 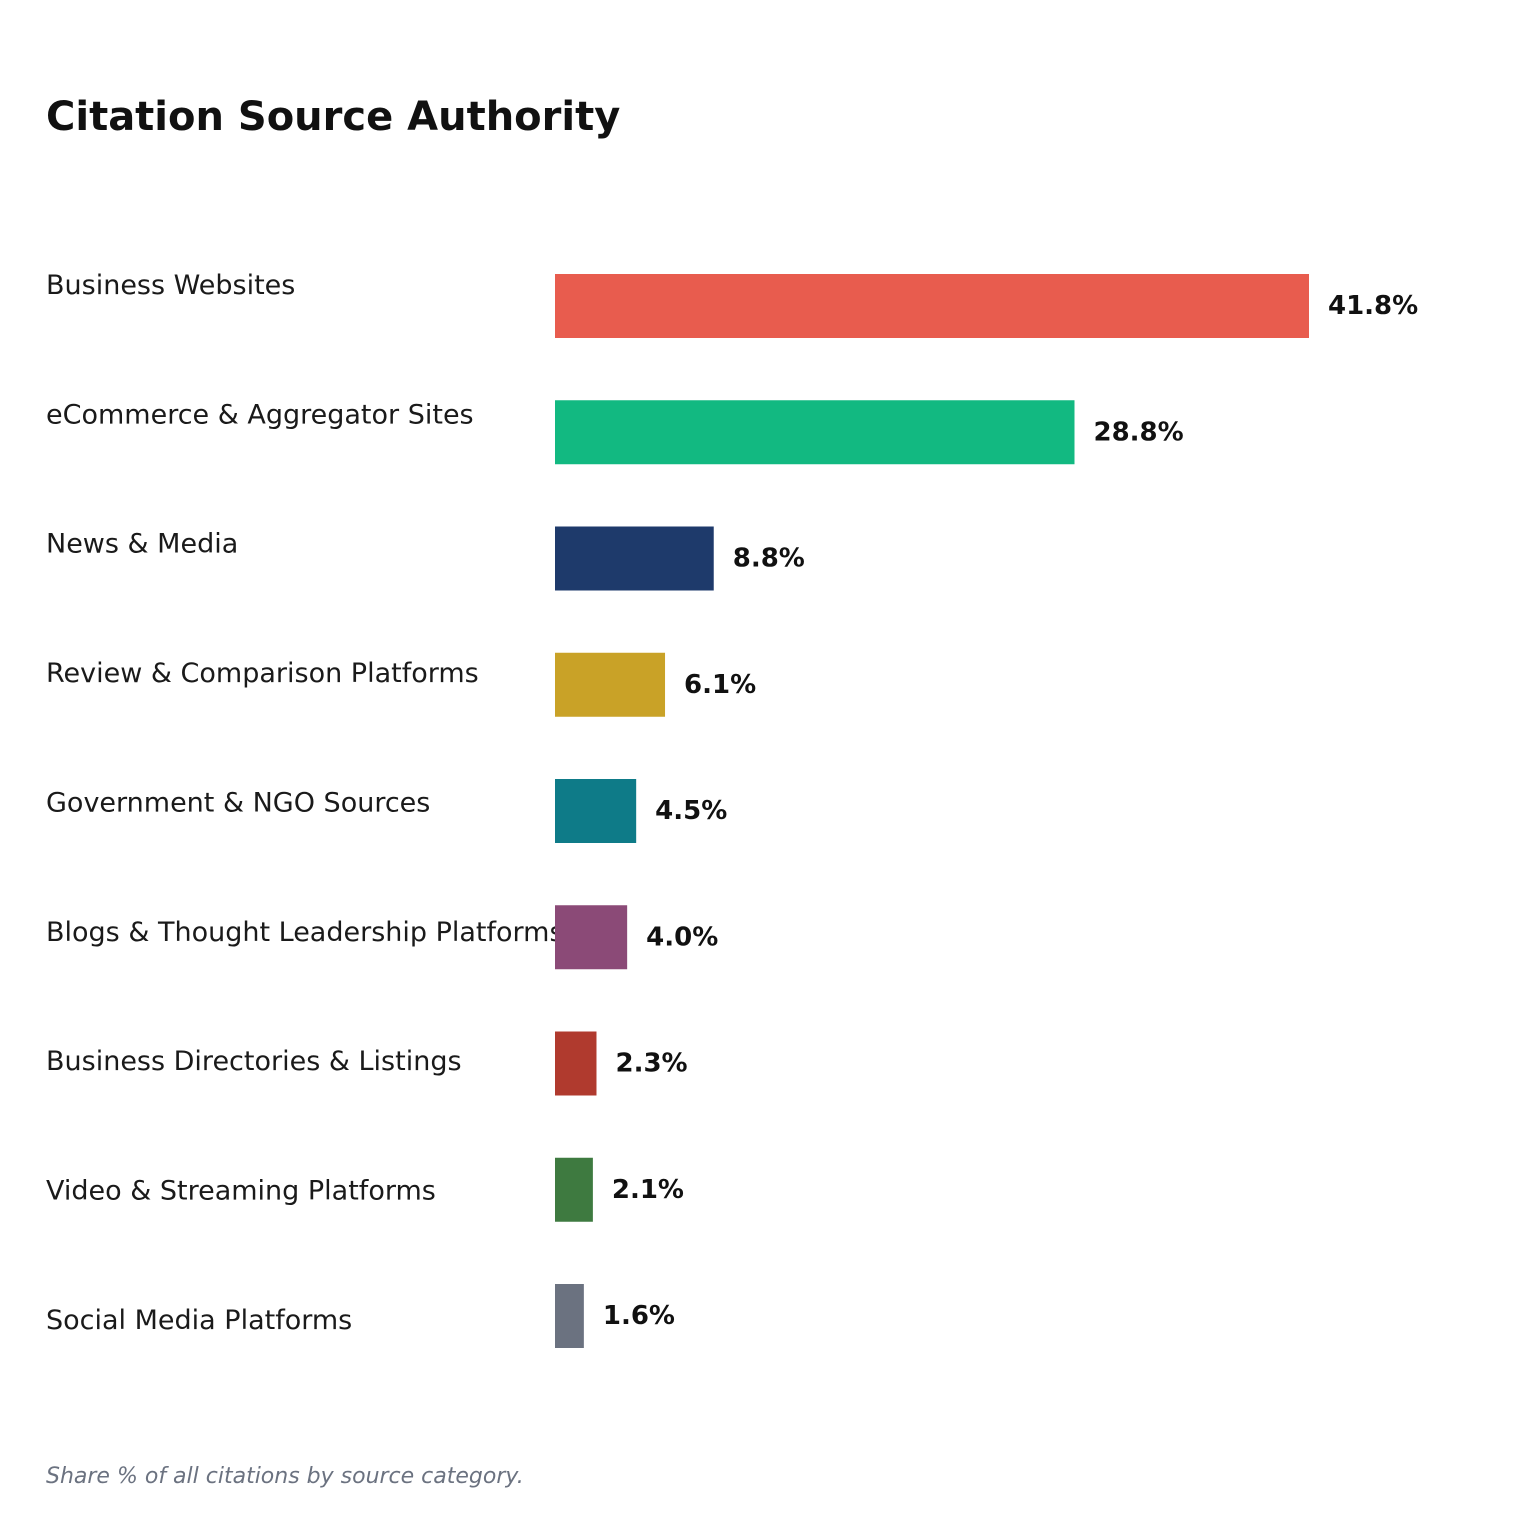 What do you see at coordinates (639, 1316) in the screenshot?
I see `value-label: 1.6%` at bounding box center [639, 1316].